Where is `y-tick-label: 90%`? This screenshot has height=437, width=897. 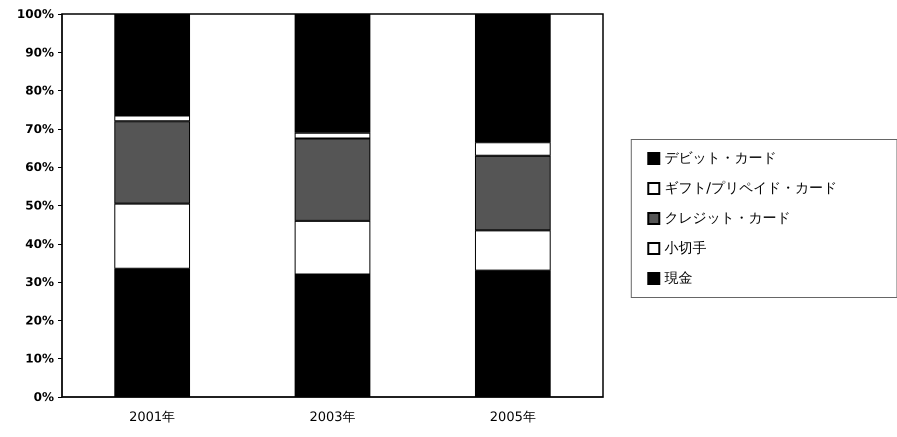 y-tick-label: 90% is located at coordinates (39, 52).